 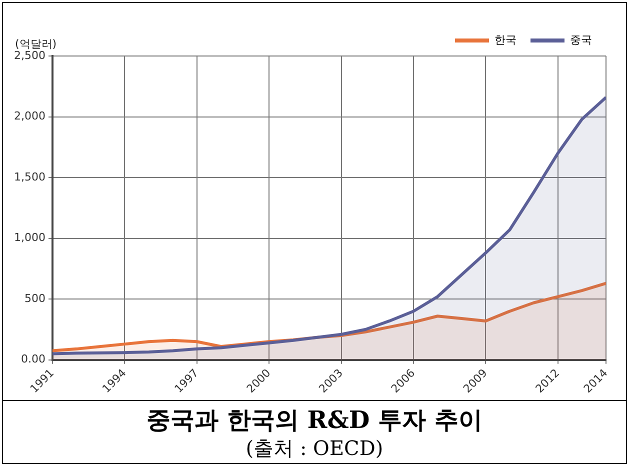 What do you see at coordinates (36, 43) in the screenshot?
I see `y-axis-title: (억달러)` at bounding box center [36, 43].